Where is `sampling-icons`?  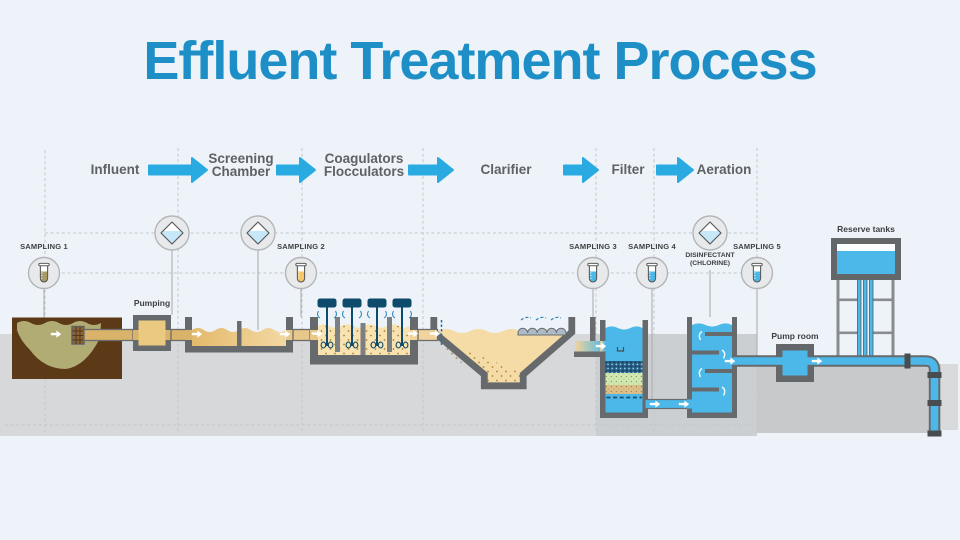 sampling-icons is located at coordinates (400, 252).